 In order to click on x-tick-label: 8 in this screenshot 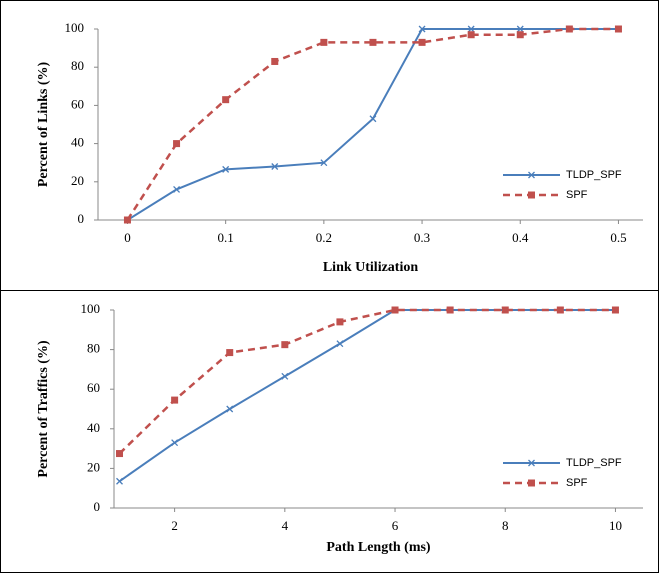, I will do `click(505, 525)`.